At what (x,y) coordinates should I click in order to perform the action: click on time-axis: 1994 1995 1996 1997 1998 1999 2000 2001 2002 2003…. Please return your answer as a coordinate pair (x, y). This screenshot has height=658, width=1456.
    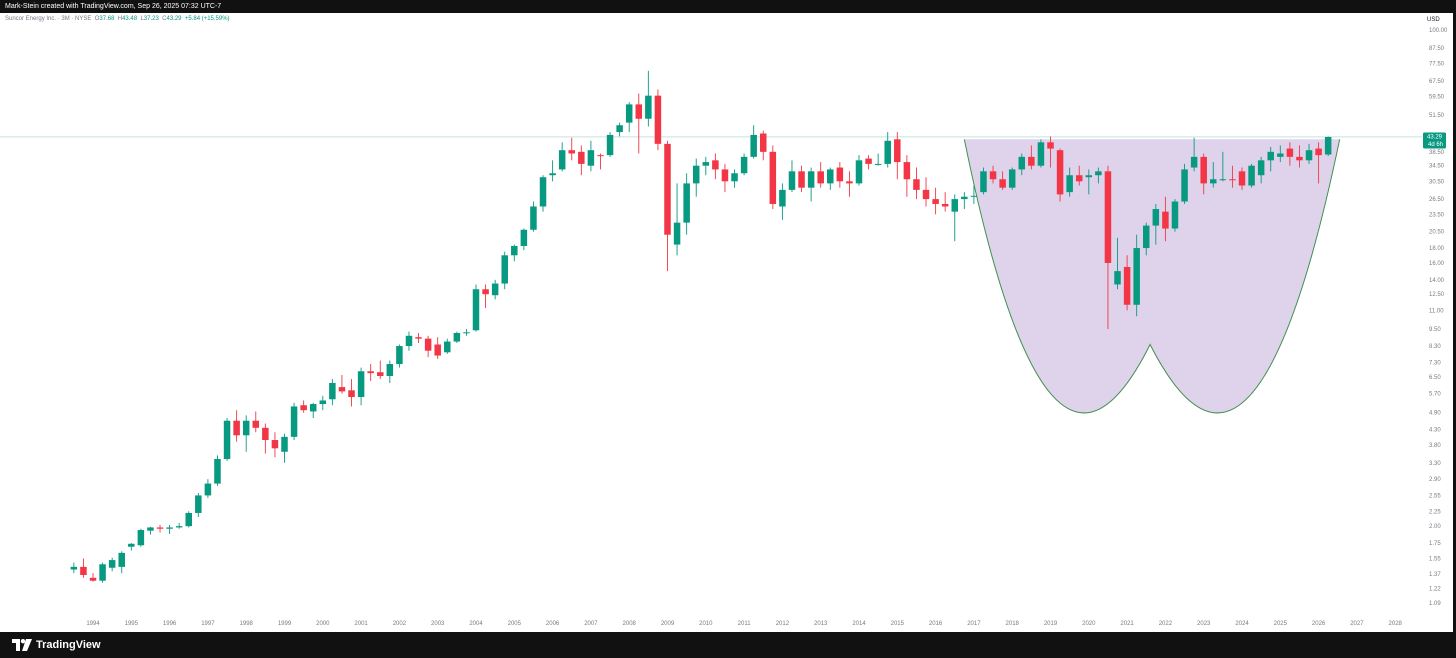
    Looking at the image, I should click on (744, 624).